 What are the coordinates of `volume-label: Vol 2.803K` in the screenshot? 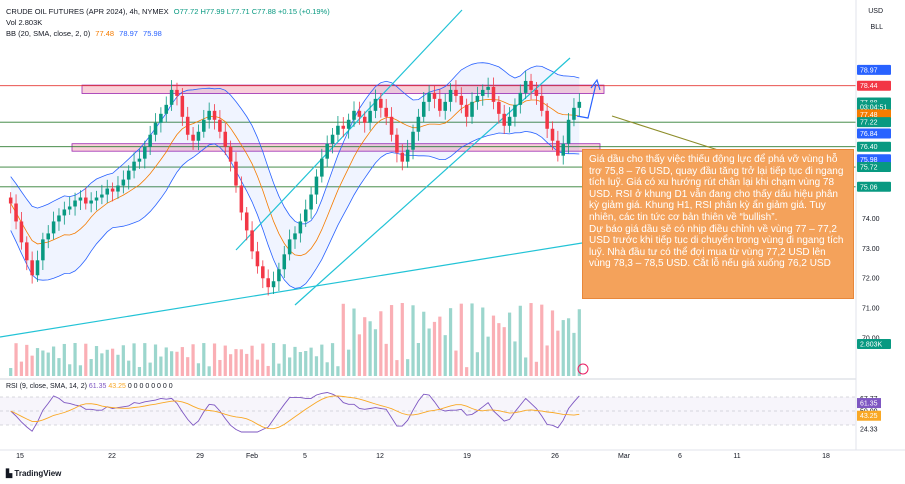 It's located at (24, 22).